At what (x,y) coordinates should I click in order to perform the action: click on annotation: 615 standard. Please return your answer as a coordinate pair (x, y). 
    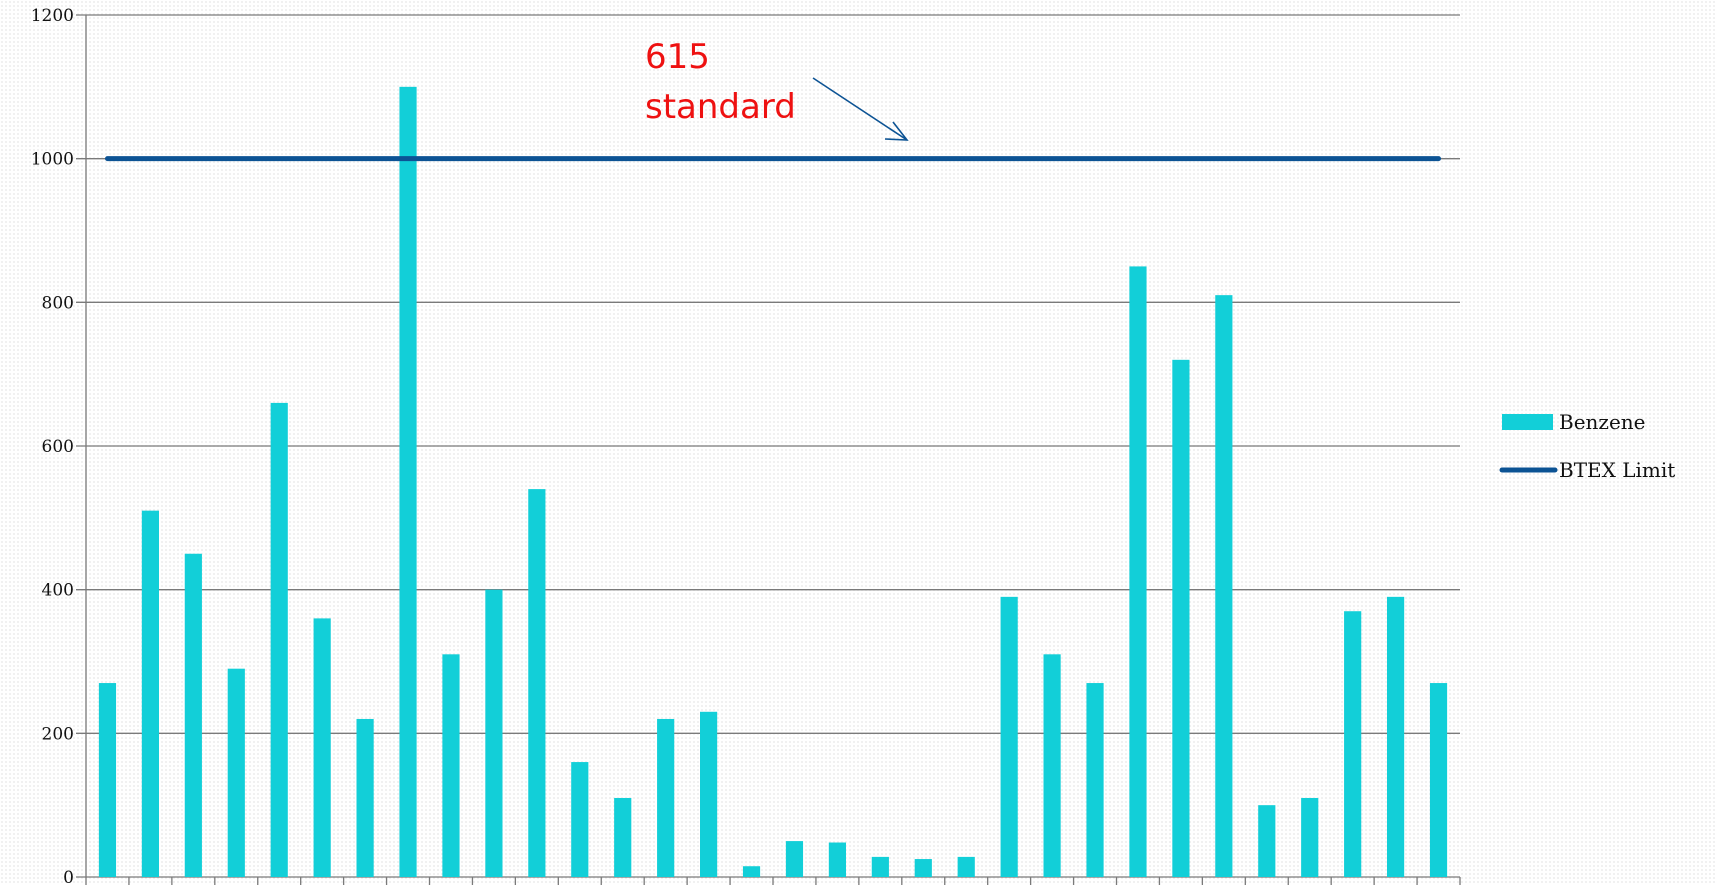
    Looking at the image, I should click on (777, 89).